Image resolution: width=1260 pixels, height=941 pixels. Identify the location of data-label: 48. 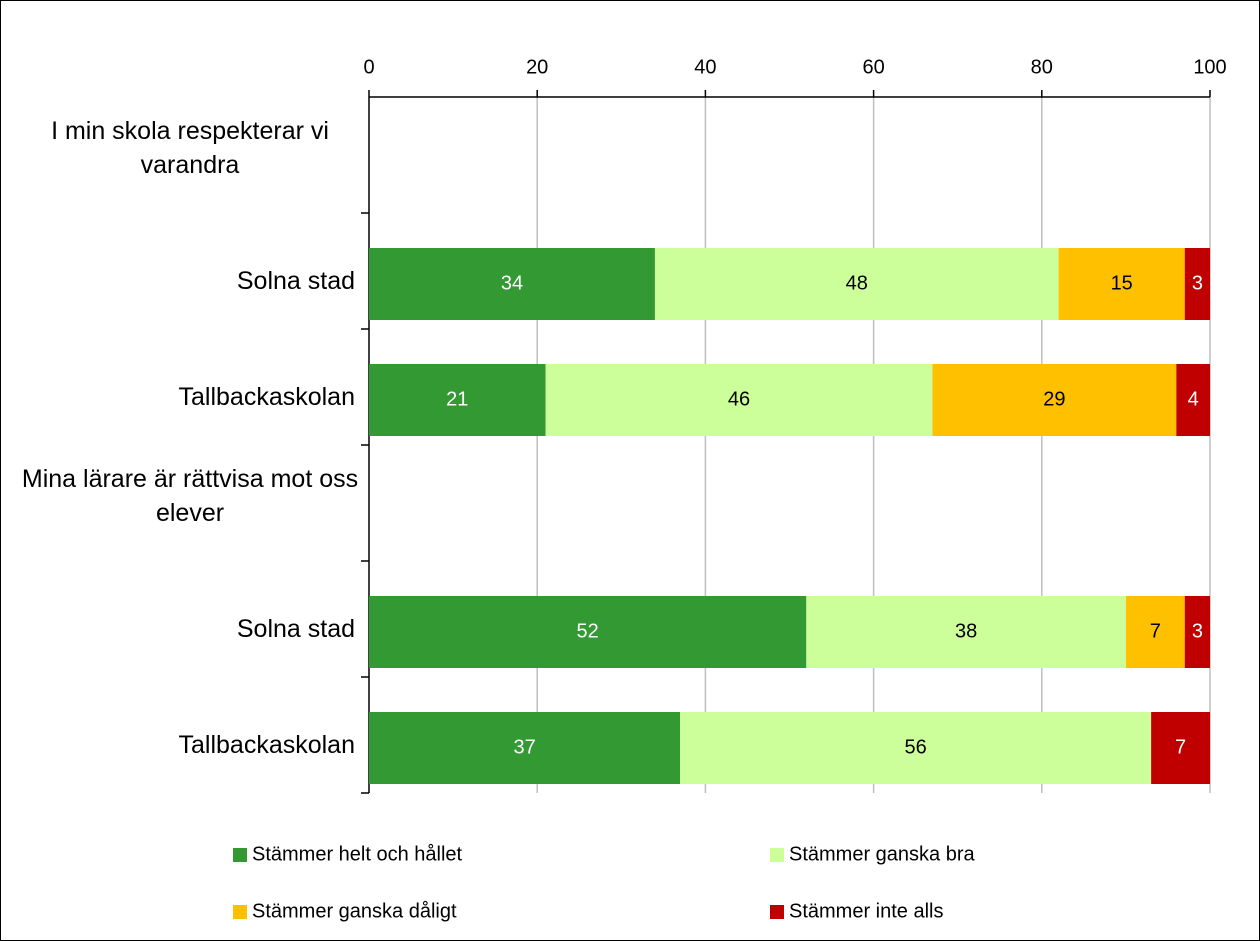
(857, 283).